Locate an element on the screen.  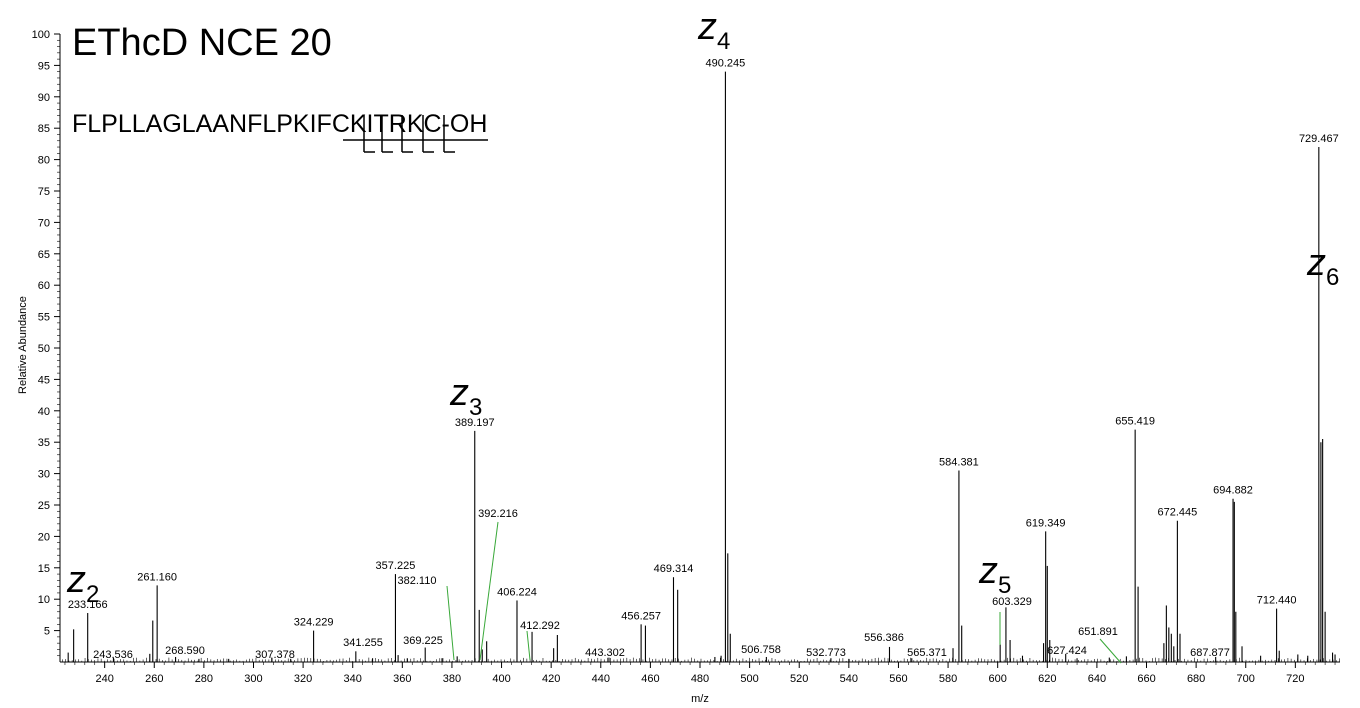
x-tick-label: 300 is located at coordinates (253, 679).